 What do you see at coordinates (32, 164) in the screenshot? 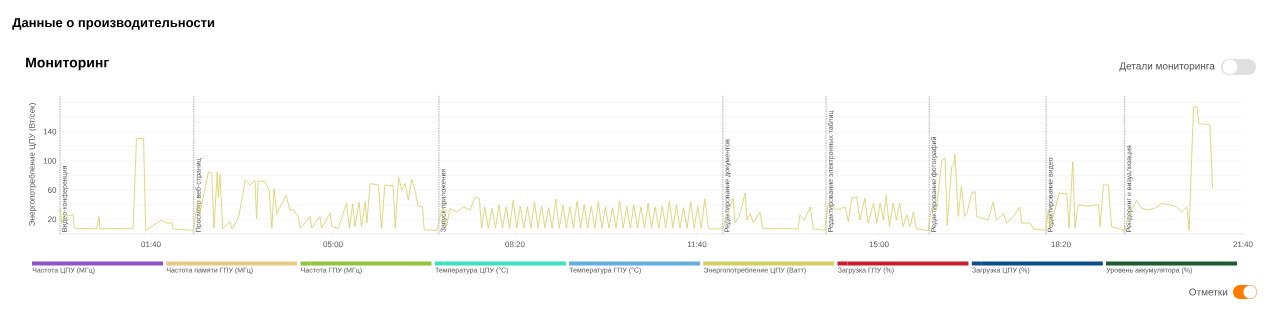
I see `y-axis-title: Энергопотребление ЦПУ (Вт/сек)` at bounding box center [32, 164].